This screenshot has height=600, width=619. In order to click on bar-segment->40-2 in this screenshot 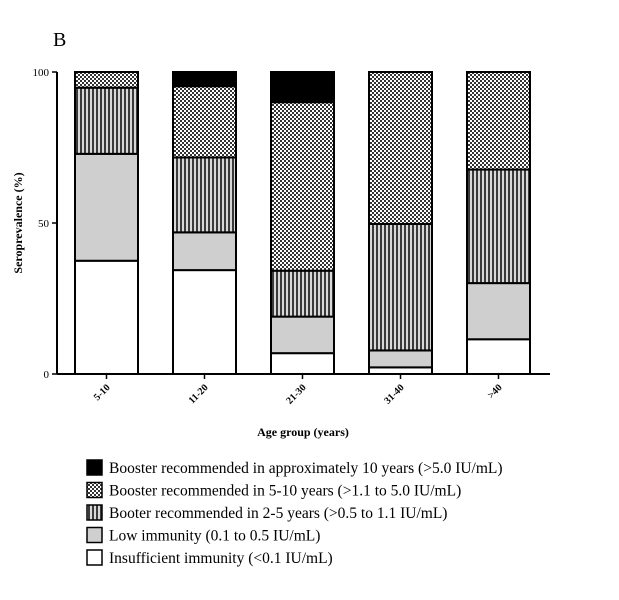, I will do `click(498, 226)`.